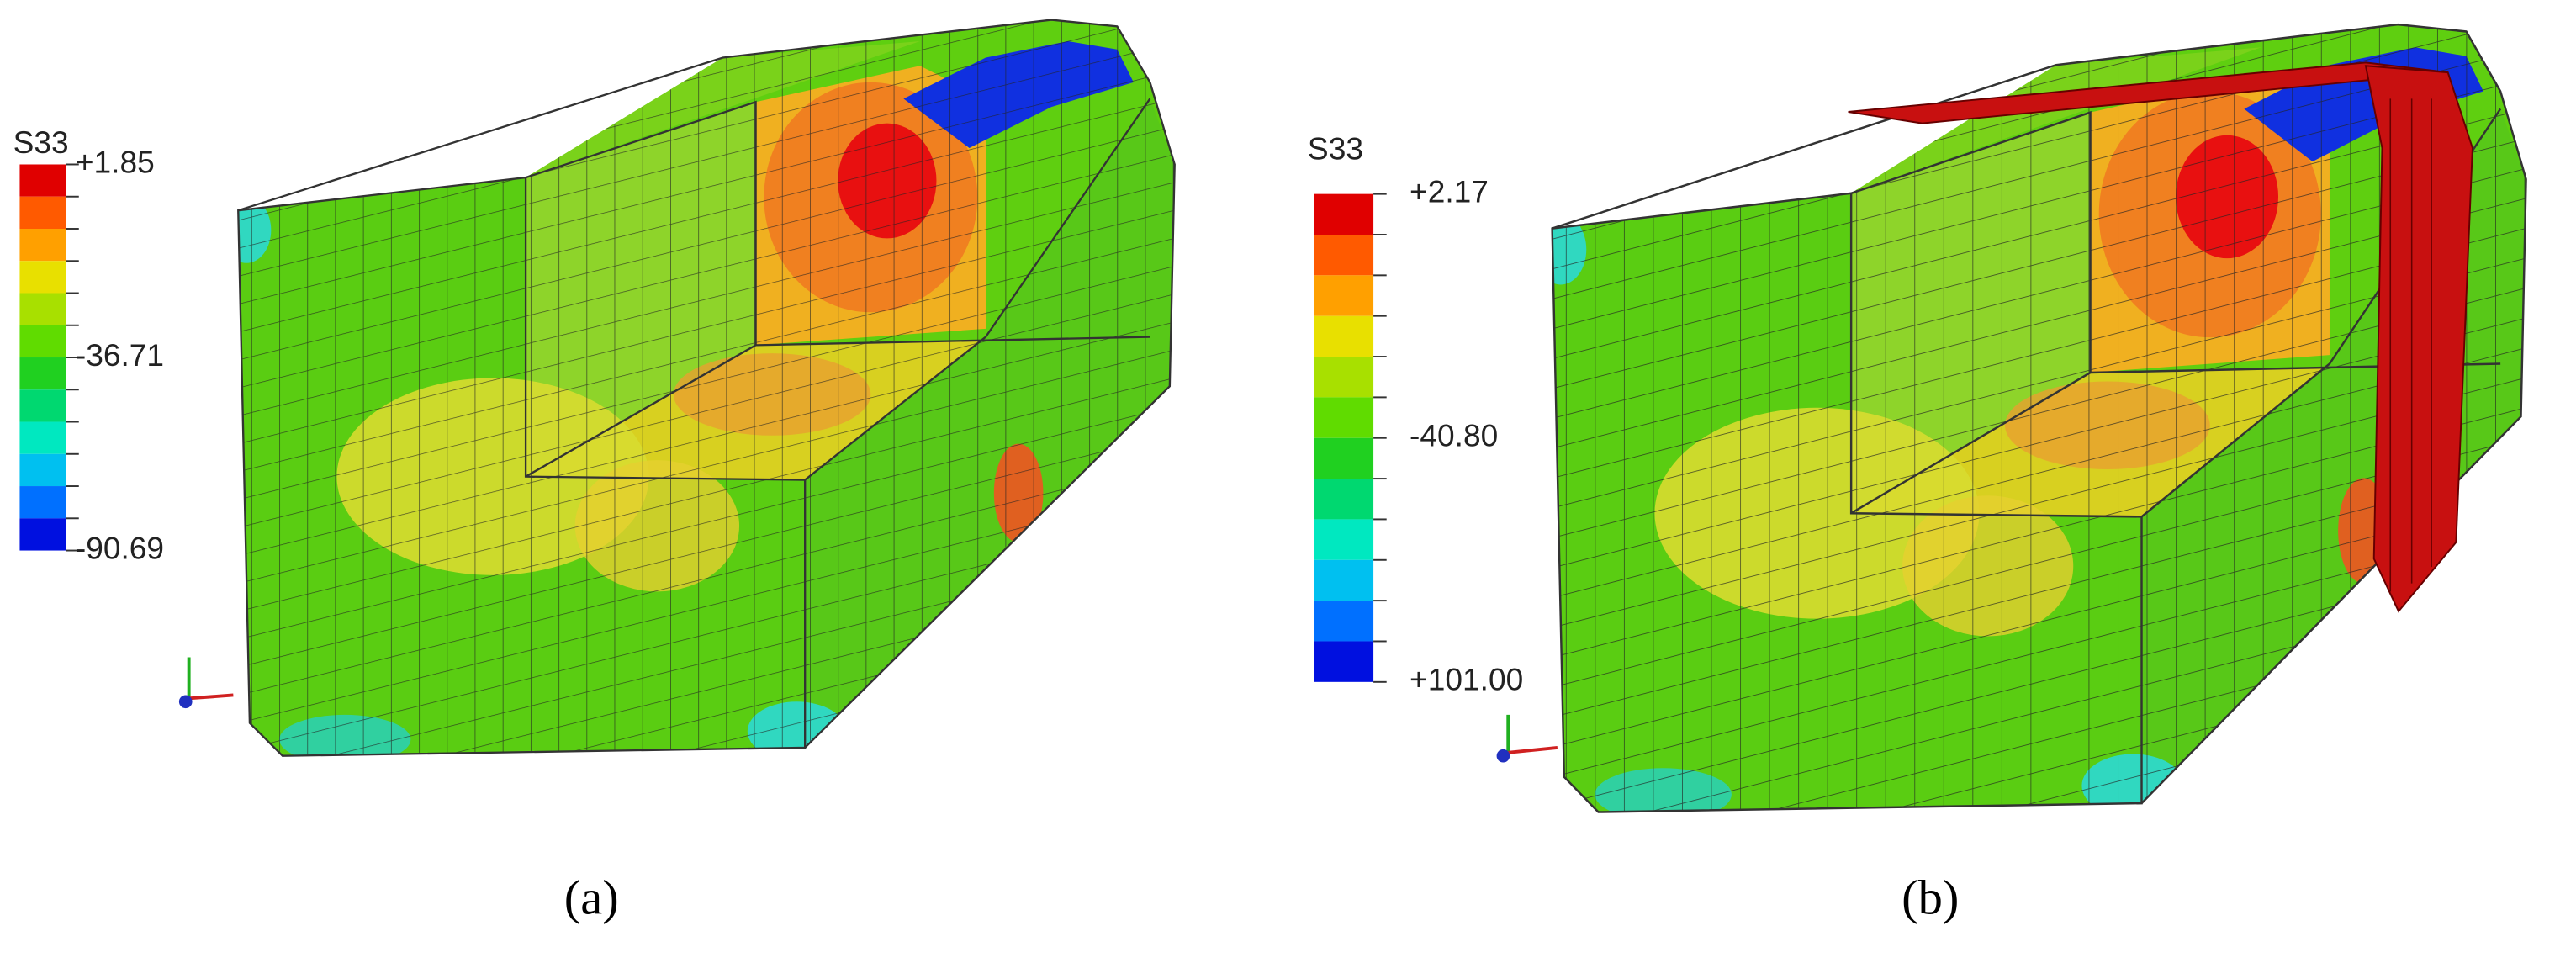 Image resolution: width=2576 pixels, height=963 pixels. What do you see at coordinates (115, 161) in the screenshot?
I see `legend-label: +1.85` at bounding box center [115, 161].